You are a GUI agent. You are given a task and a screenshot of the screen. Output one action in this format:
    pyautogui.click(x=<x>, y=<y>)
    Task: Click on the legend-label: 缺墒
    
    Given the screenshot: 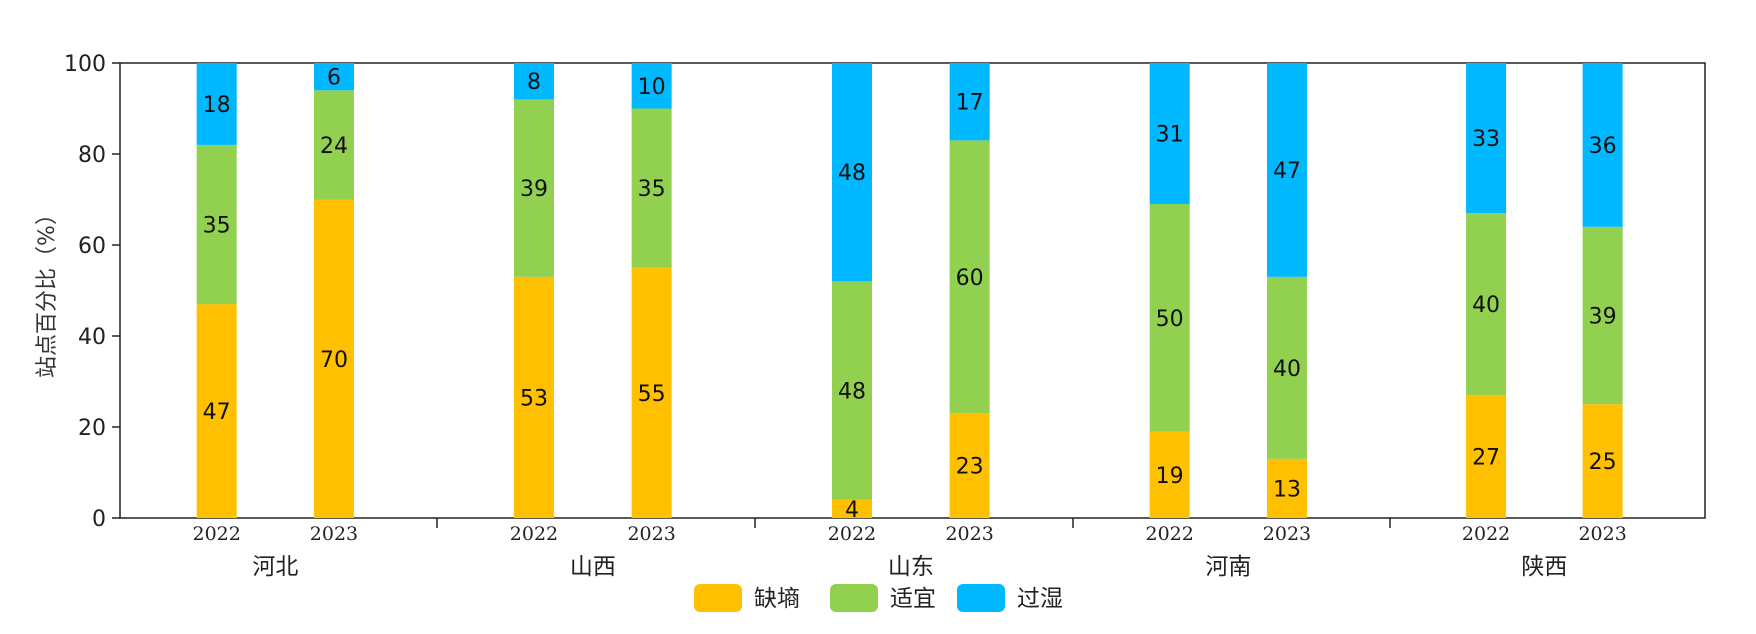 What is the action you would take?
    pyautogui.click(x=777, y=599)
    